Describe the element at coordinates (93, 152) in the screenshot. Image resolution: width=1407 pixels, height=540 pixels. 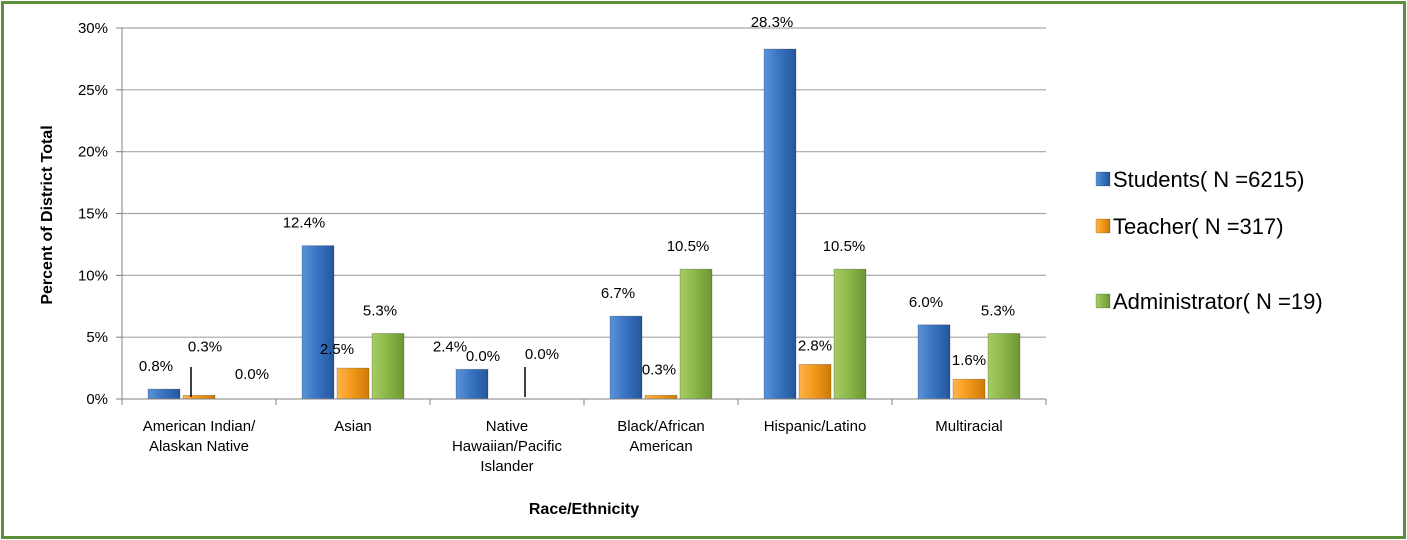
I see `y-tick-label: 20%` at that location.